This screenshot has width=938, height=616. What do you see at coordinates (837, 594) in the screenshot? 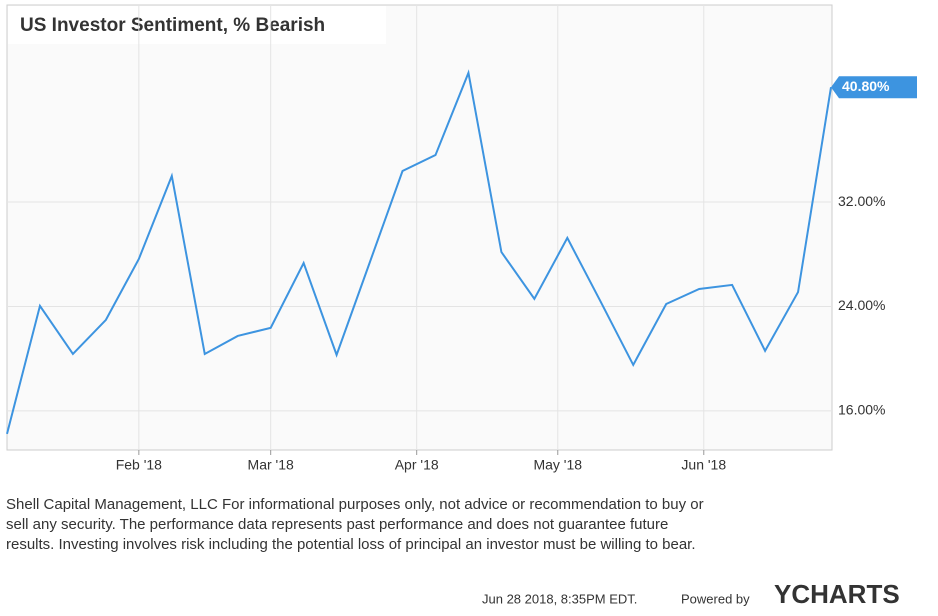
I see `brand-logo: YCHARTS` at bounding box center [837, 594].